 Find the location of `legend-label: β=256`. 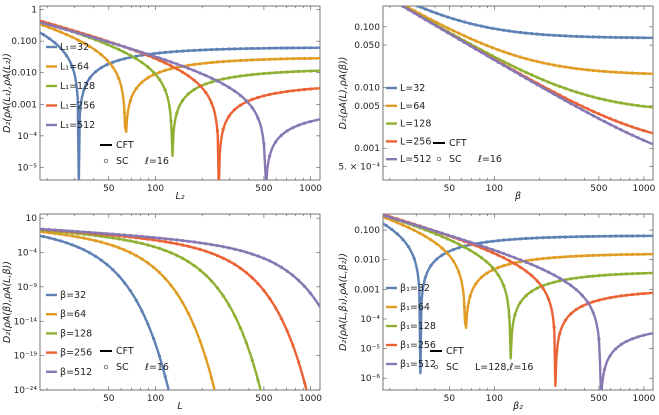

legend-label: β=256 is located at coordinates (76, 353).